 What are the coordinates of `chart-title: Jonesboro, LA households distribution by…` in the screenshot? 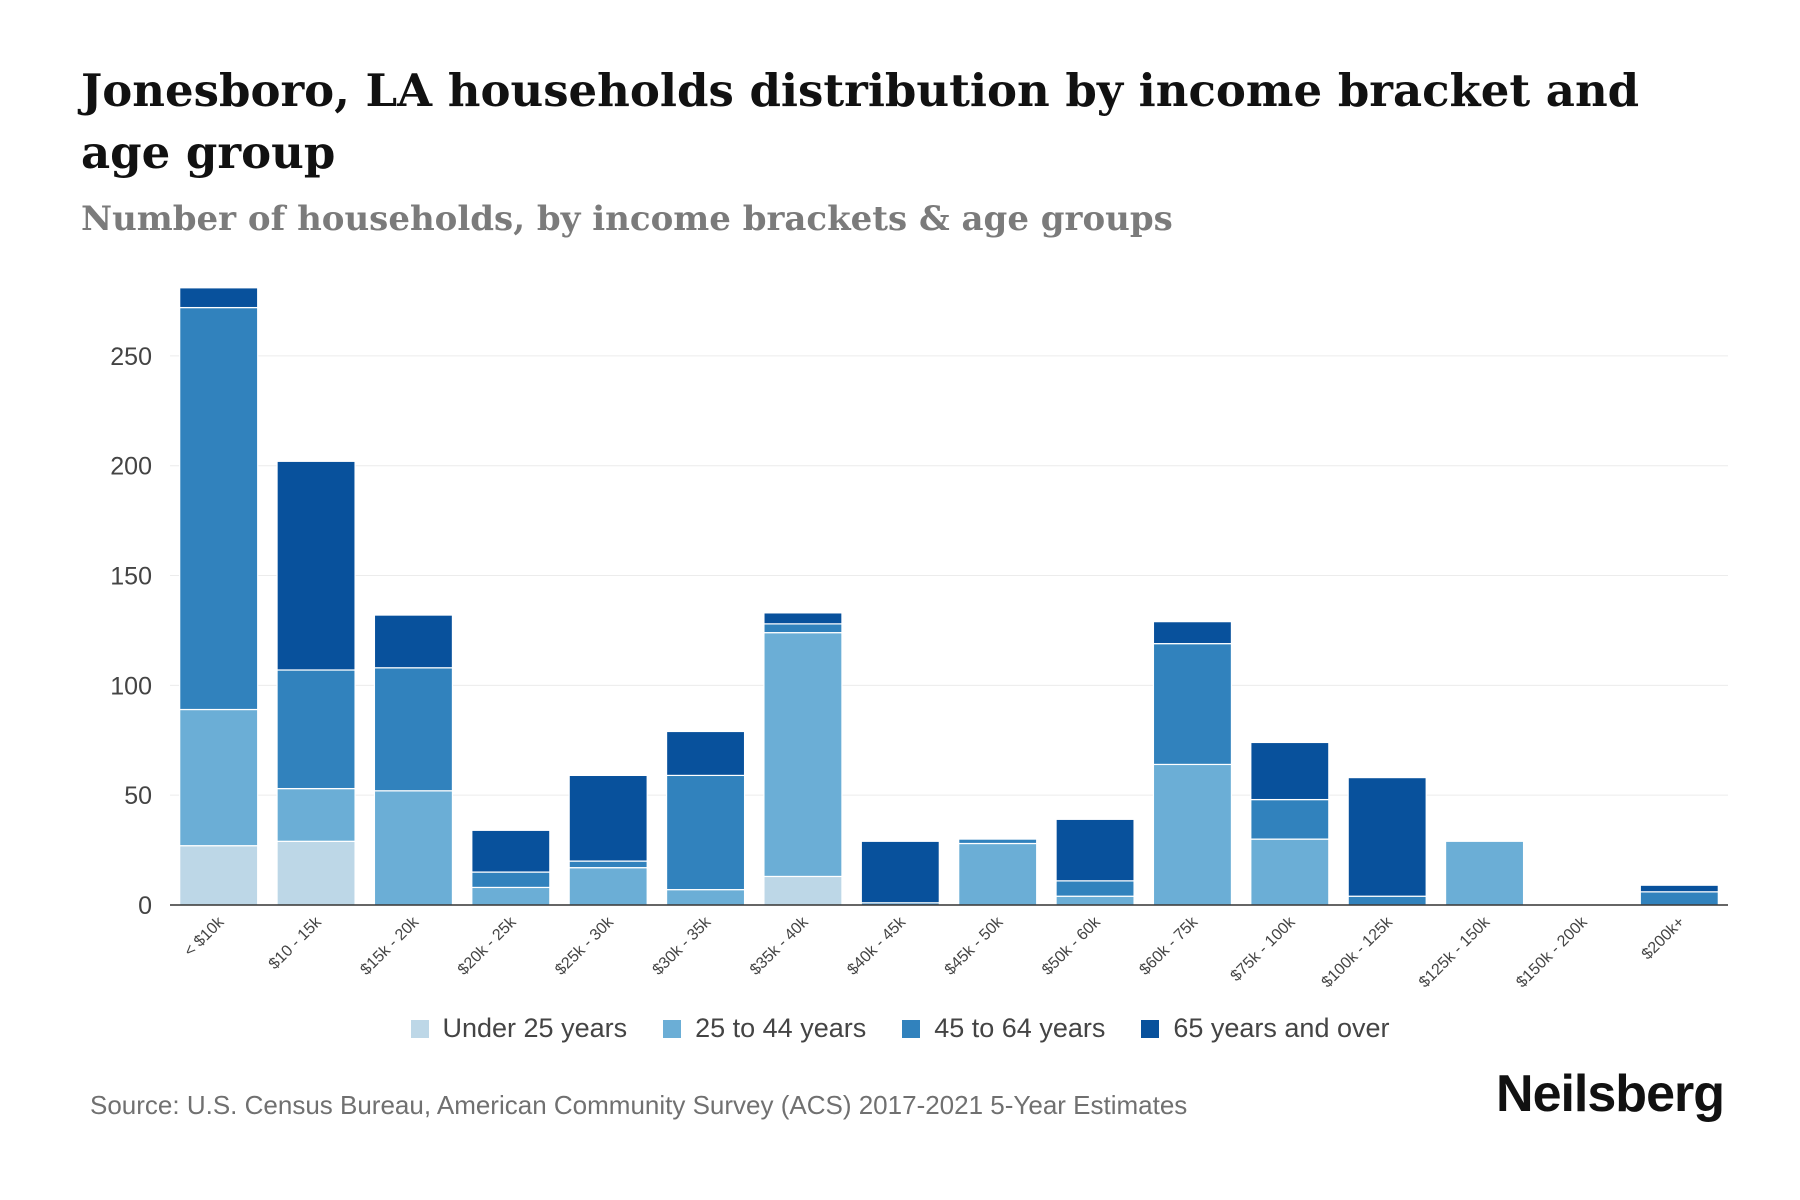 It's located at (860, 121).